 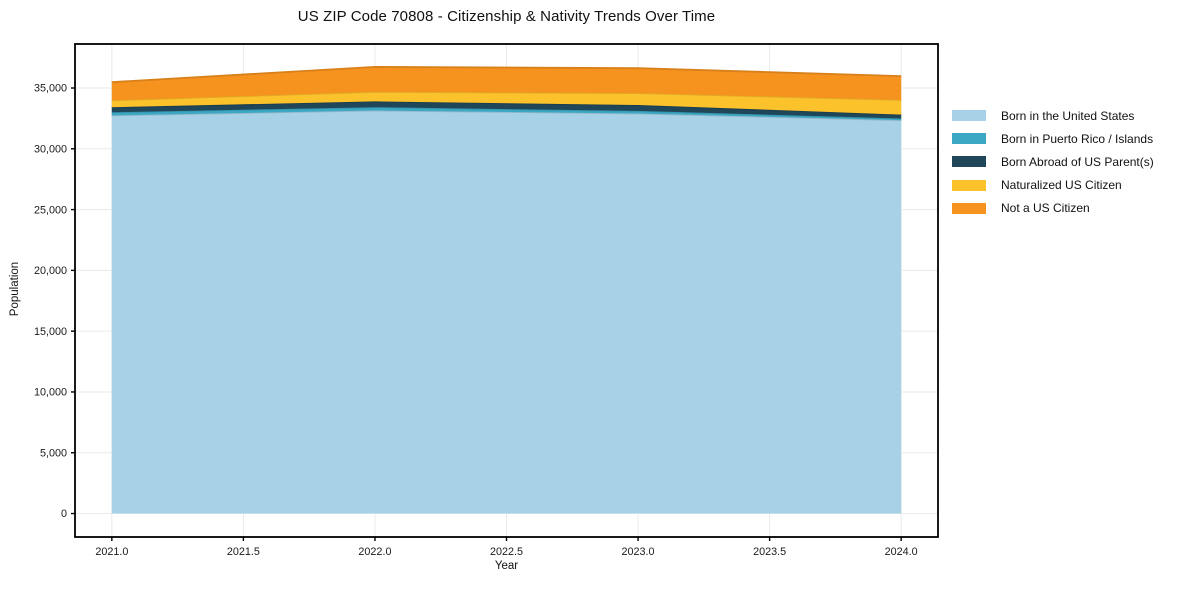 I want to click on x-tick-label: 2021.5, so click(x=243, y=552).